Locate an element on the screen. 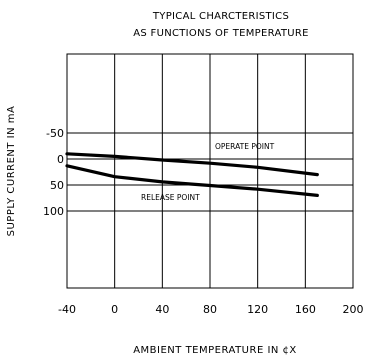  x-tick-label: 160 is located at coordinates (305, 309).